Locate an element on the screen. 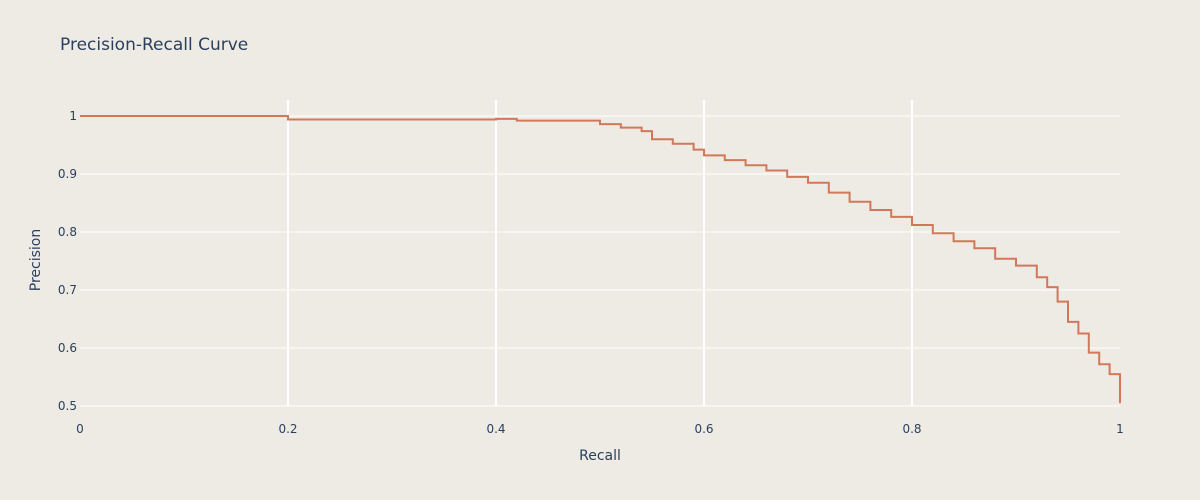  x-tick-label: 0.4 is located at coordinates (495, 429).